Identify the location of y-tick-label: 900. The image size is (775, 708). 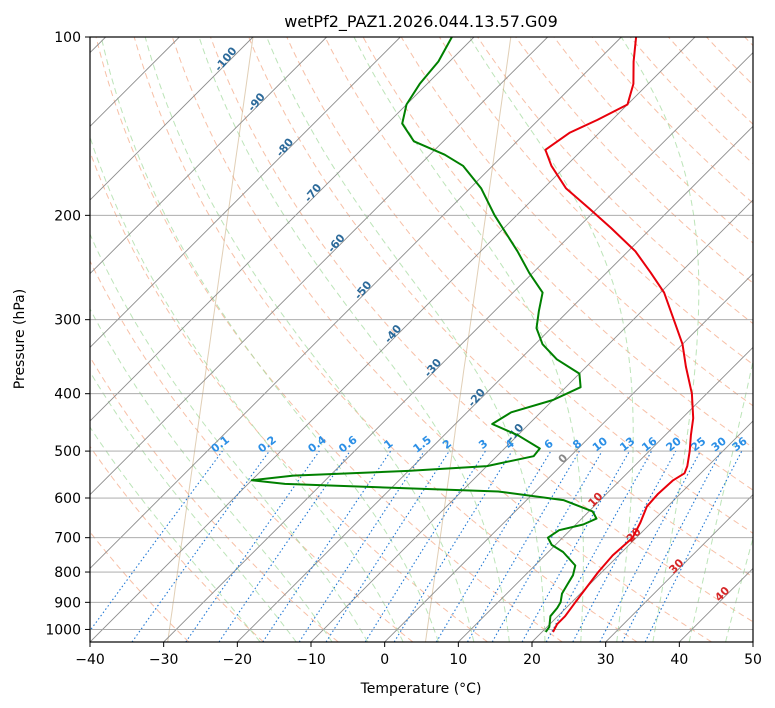
(67, 603).